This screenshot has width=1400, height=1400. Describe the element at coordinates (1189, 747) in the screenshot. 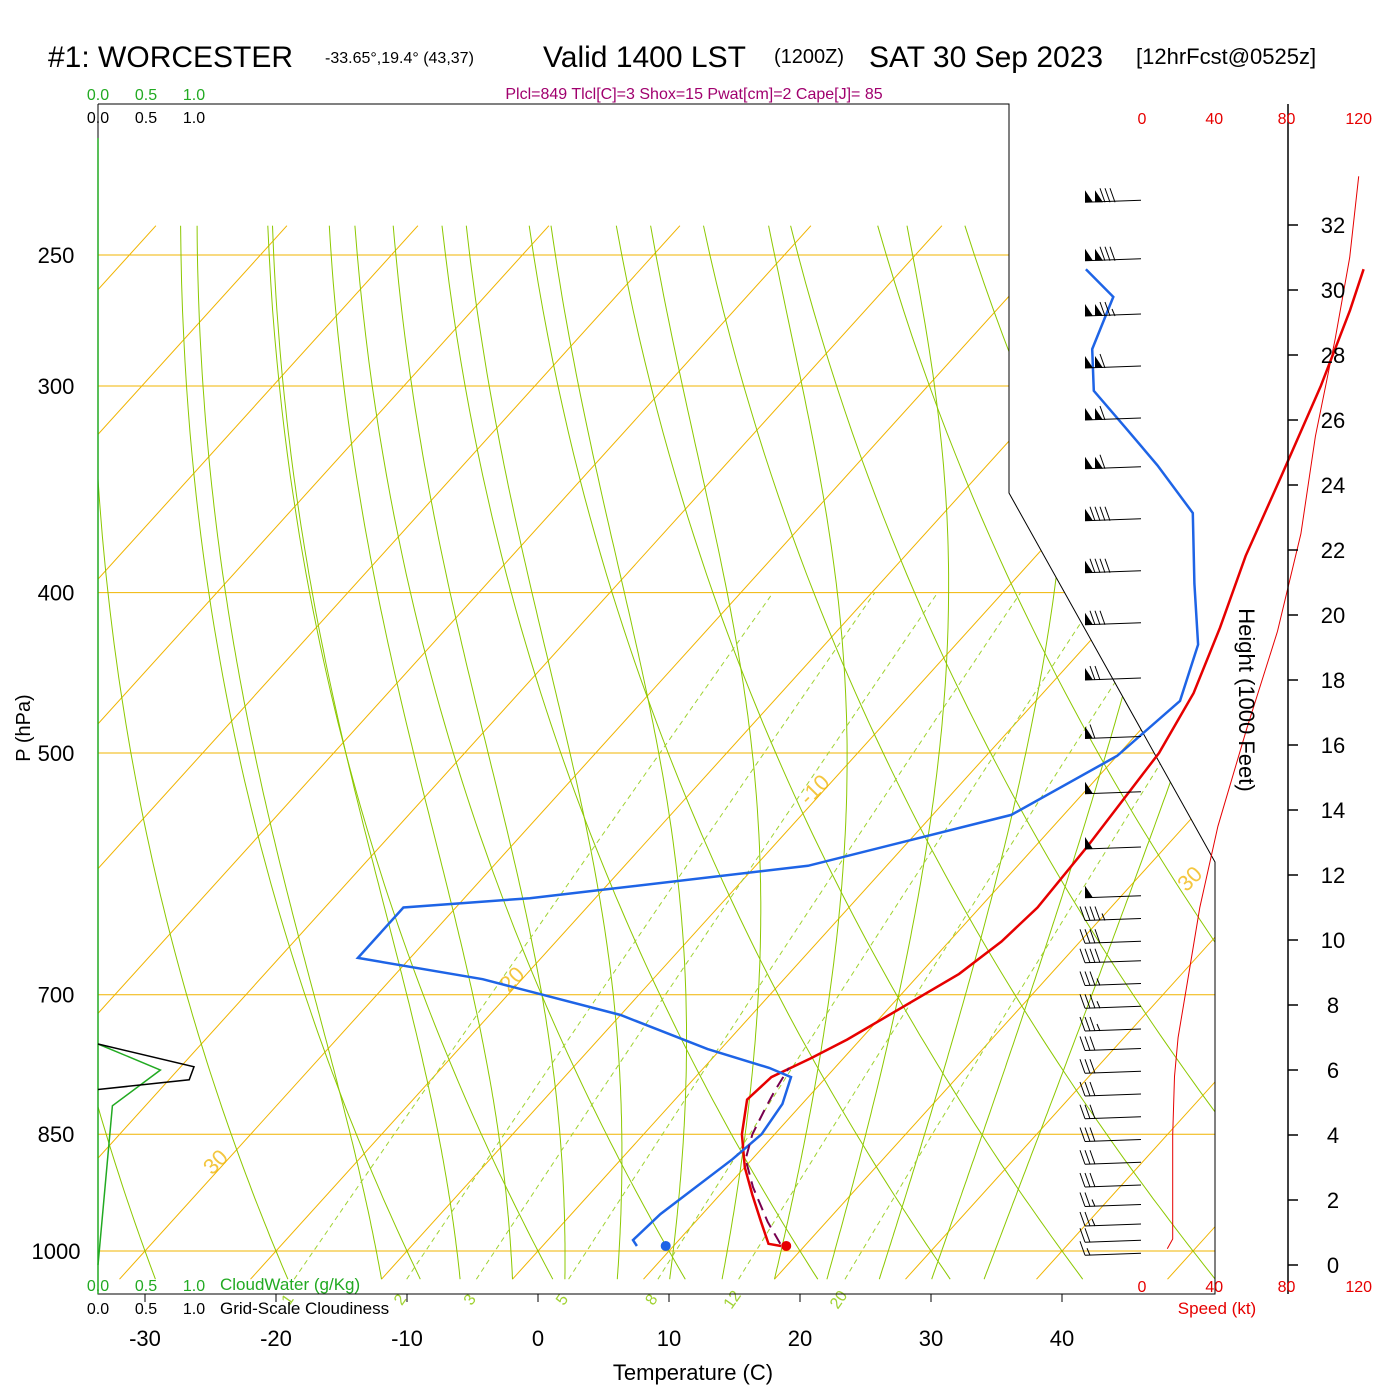

I see `isotherm-label-20: 20` at that location.